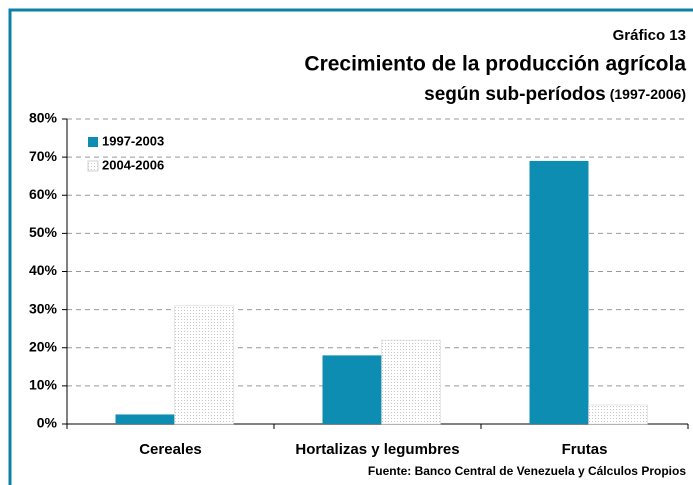 The height and width of the screenshot is (485, 693). Describe the element at coordinates (43, 156) in the screenshot. I see `y-tick-label: 70%` at that location.